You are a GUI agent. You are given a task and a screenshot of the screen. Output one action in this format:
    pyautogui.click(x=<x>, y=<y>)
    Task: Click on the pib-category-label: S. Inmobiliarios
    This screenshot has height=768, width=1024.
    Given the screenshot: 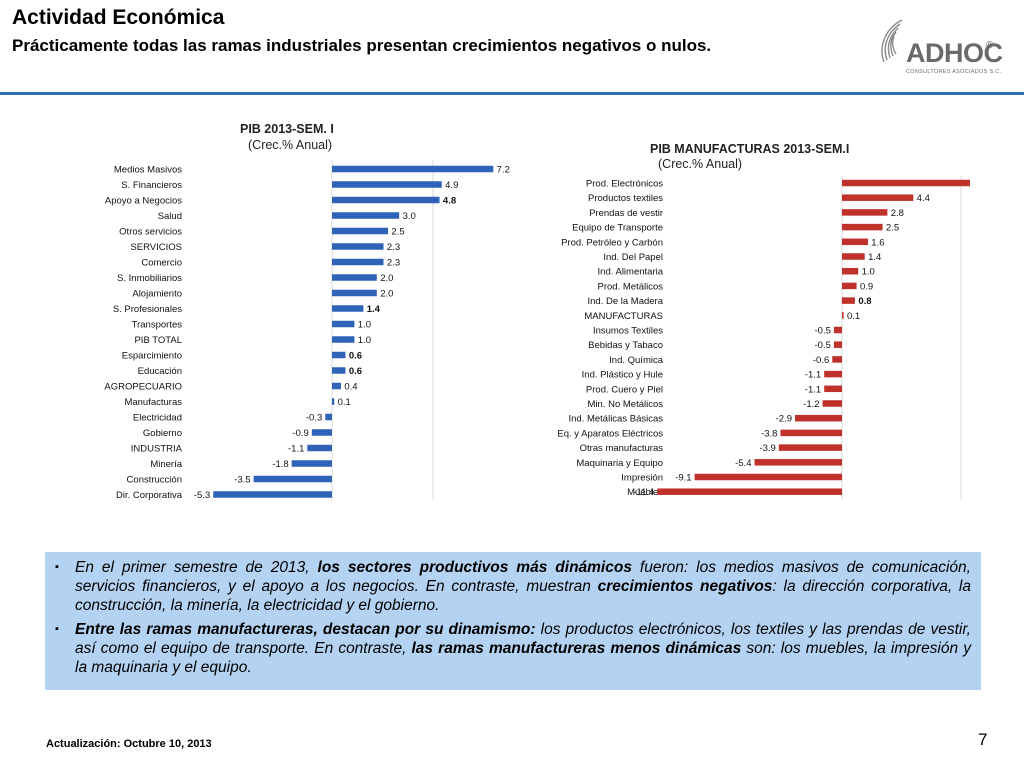 What is the action you would take?
    pyautogui.click(x=149, y=278)
    